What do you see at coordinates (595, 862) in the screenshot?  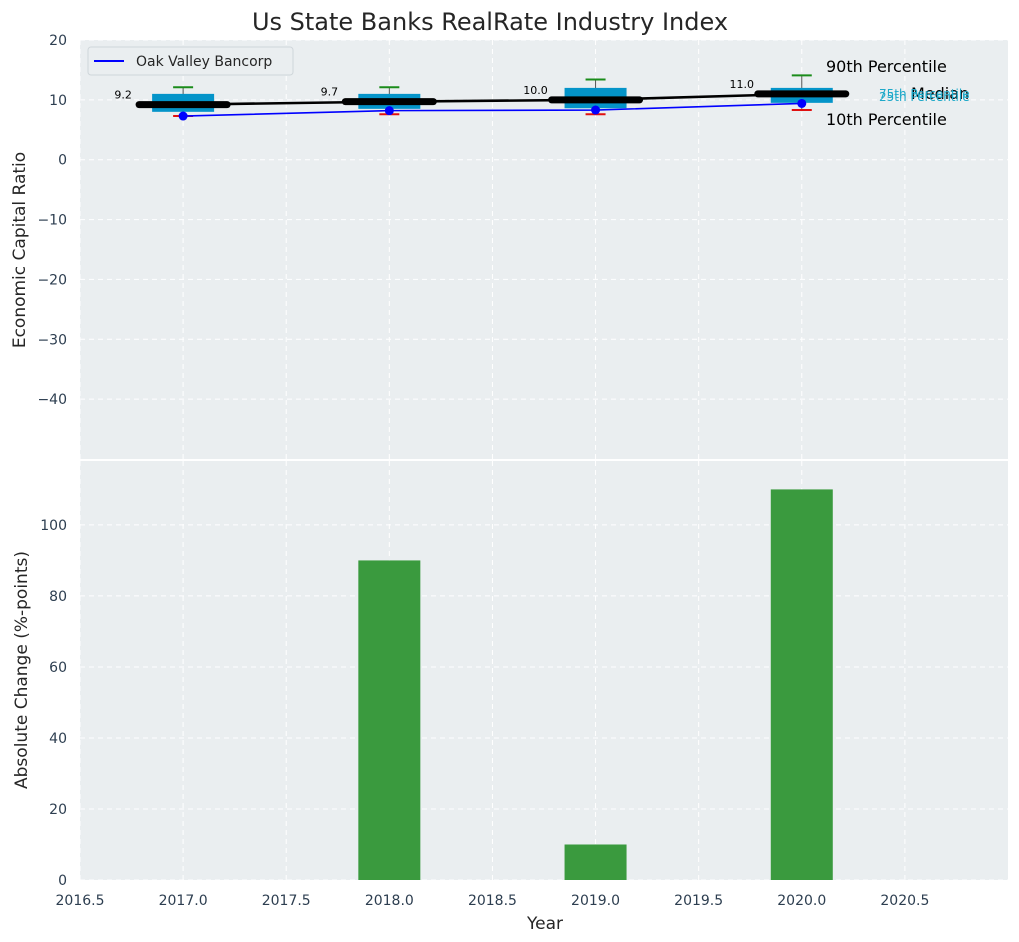 I see `bar-2019` at bounding box center [595, 862].